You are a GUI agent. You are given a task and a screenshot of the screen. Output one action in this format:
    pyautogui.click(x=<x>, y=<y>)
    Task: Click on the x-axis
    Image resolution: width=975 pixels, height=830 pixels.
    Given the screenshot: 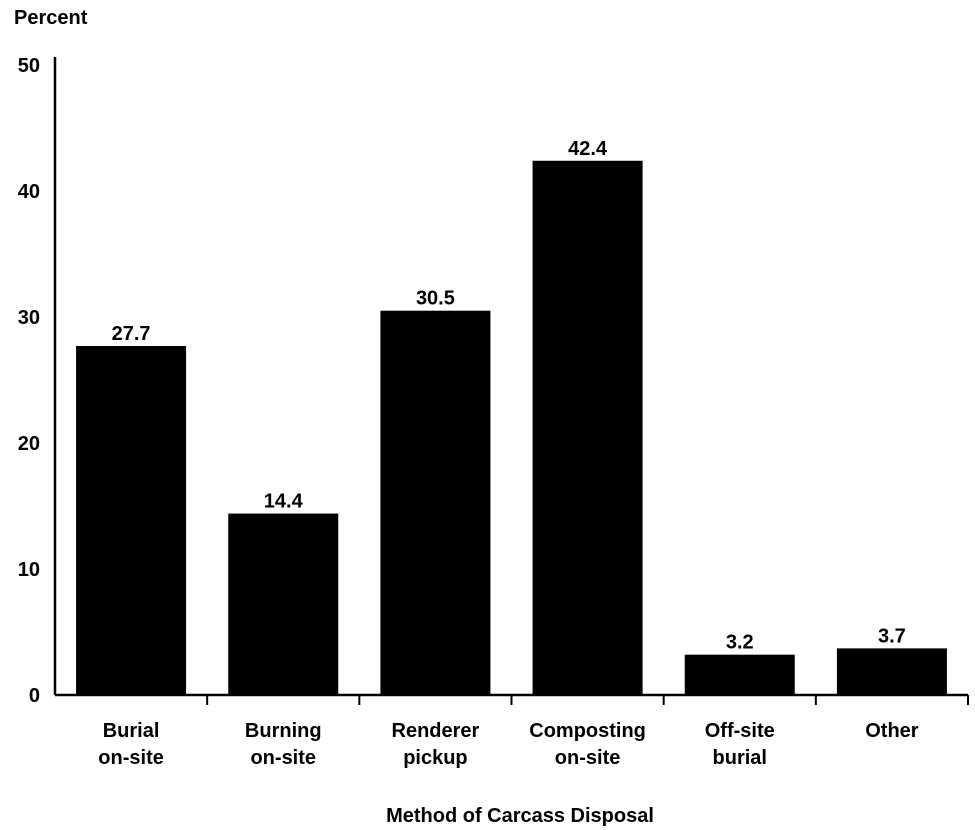 What is the action you would take?
    pyautogui.click(x=512, y=699)
    